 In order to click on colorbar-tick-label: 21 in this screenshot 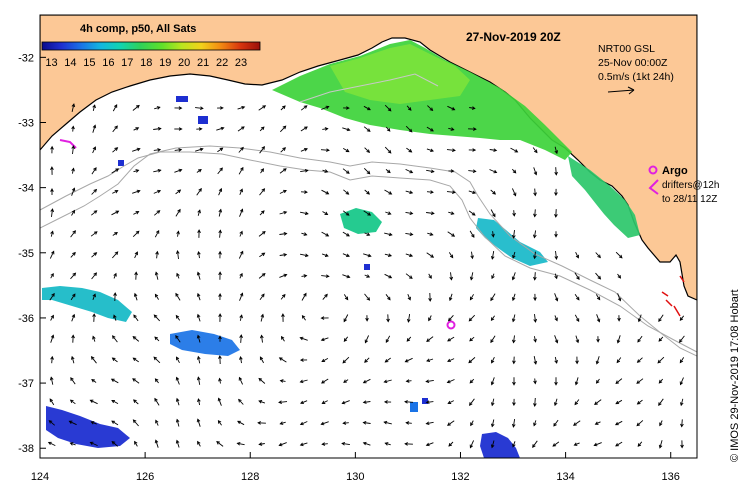, I will do `click(203, 63)`.